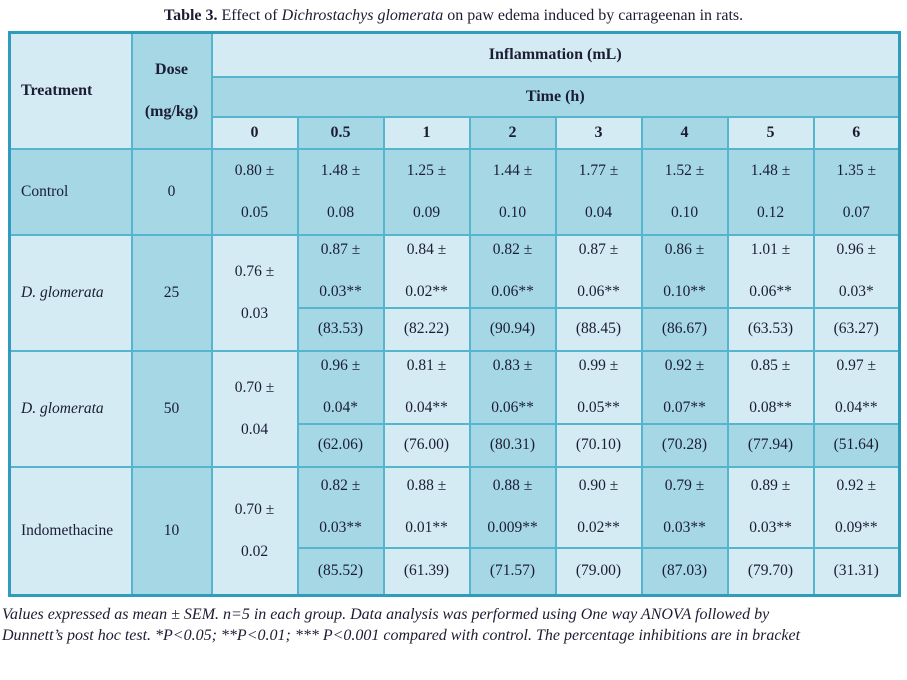 The image size is (907, 680). Describe the element at coordinates (340, 329) in the screenshot. I see `inhibition-cell: (83.53)` at that location.